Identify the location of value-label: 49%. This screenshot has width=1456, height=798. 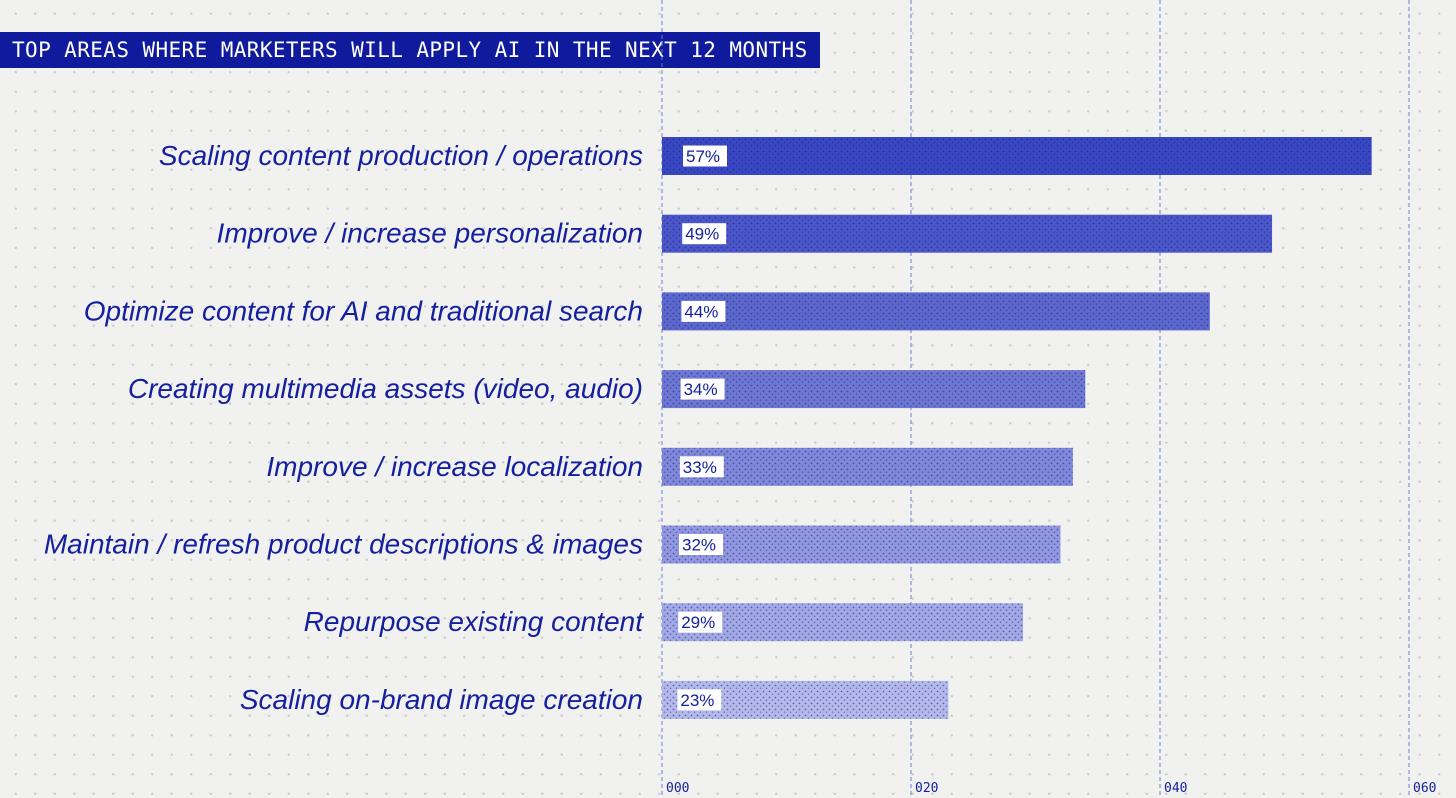
(702, 234).